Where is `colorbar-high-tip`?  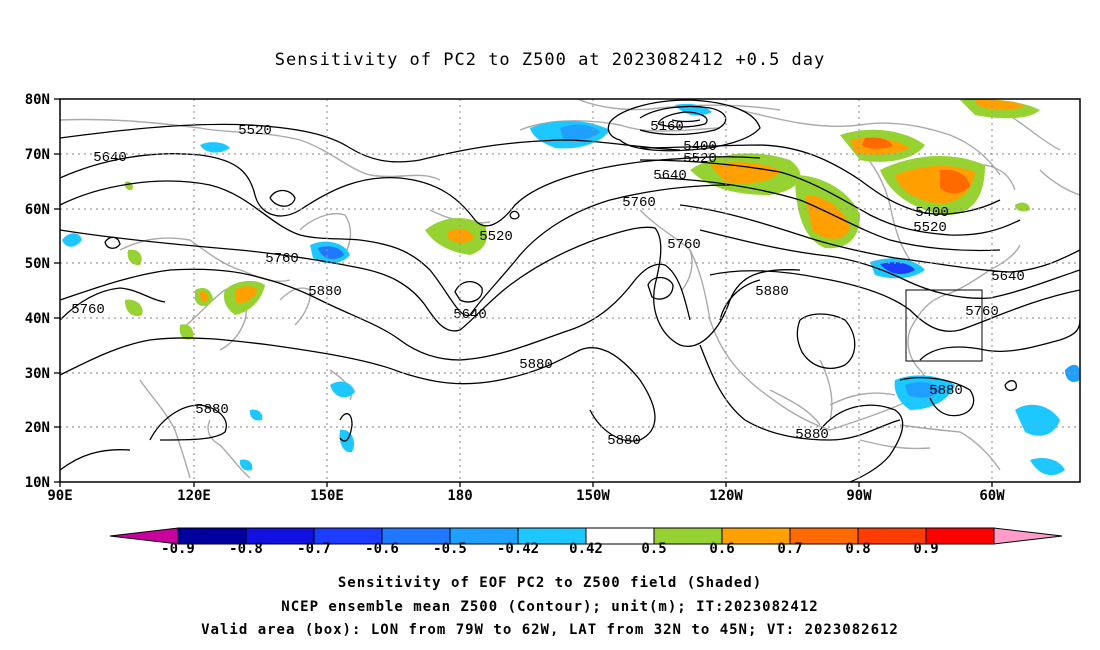 colorbar-high-tip is located at coordinates (1028, 536).